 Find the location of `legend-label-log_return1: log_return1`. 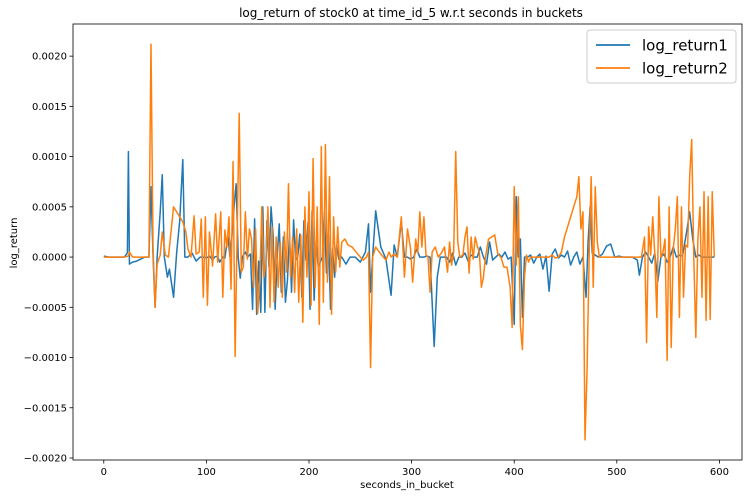

legend-label-log_return1: log_return1 is located at coordinates (685, 46).